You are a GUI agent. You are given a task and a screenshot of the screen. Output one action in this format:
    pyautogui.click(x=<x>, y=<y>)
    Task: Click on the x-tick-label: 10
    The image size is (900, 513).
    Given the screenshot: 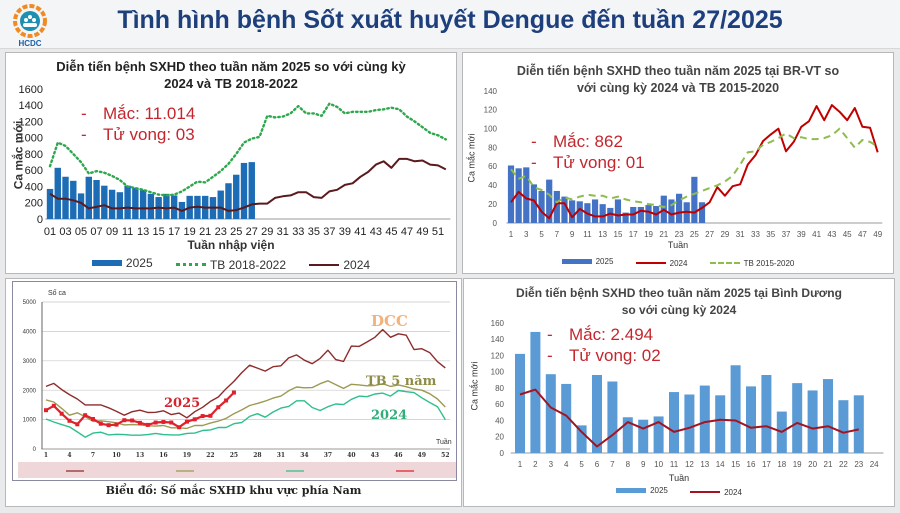 What is the action you would take?
    pyautogui.click(x=116, y=455)
    